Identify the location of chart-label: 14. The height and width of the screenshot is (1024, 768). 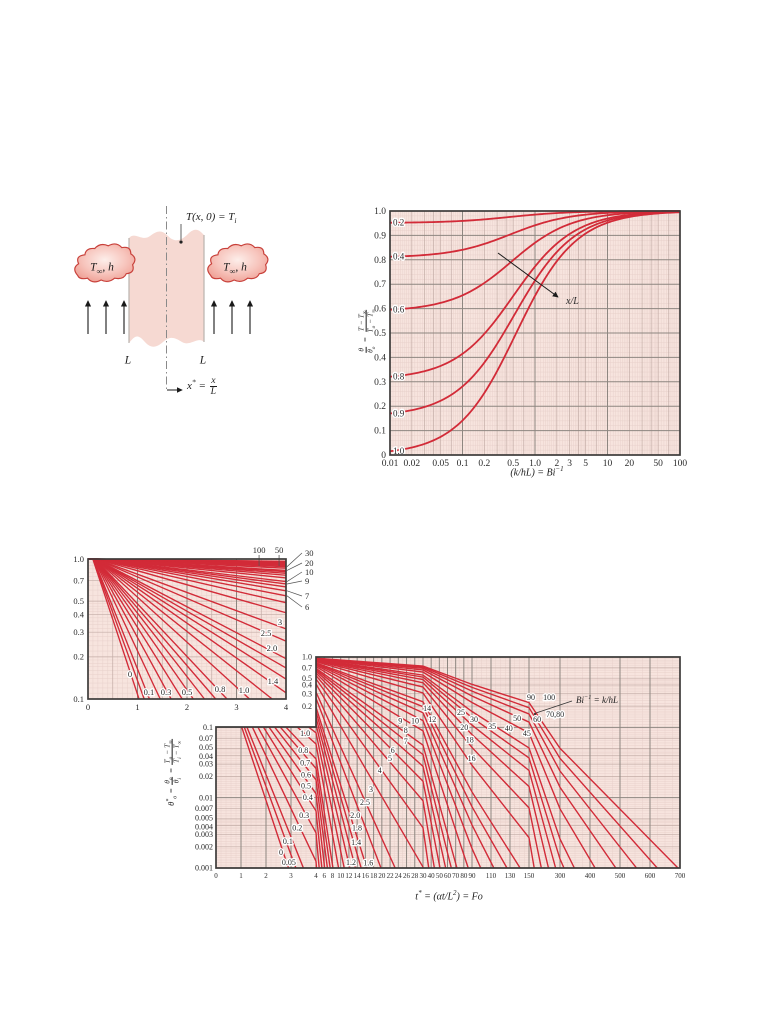
(358, 876).